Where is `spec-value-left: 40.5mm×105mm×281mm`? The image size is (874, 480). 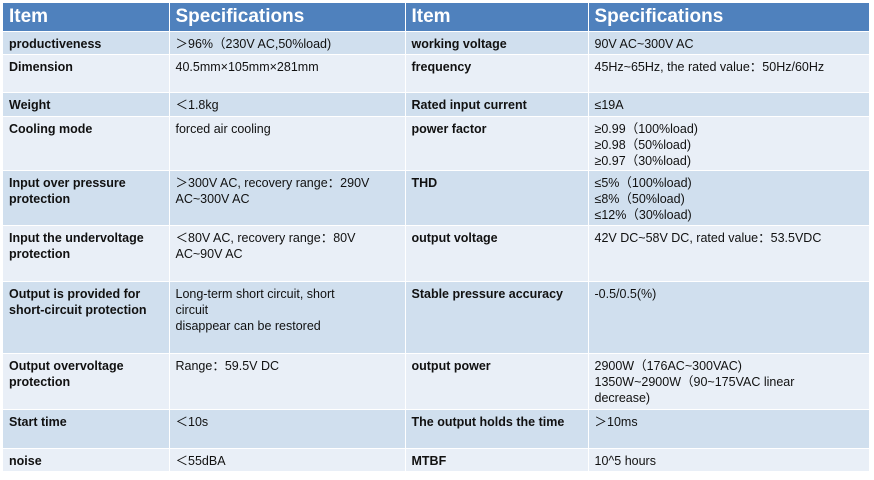 spec-value-left: 40.5mm×105mm×281mm is located at coordinates (287, 73).